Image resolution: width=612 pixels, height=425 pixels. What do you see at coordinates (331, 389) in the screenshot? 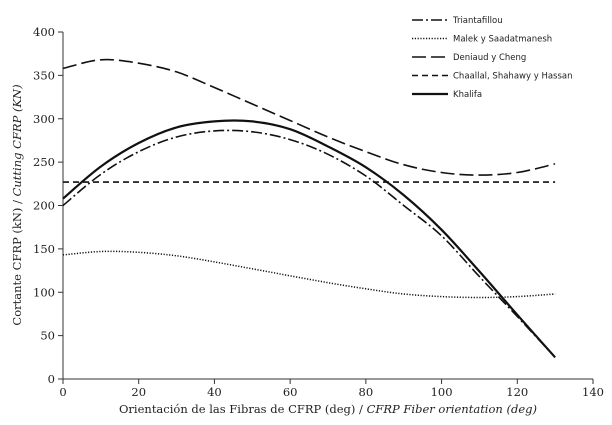
I see `x-axis-ticks: 0 20 40 60 80 100 120 140` at bounding box center [331, 389].